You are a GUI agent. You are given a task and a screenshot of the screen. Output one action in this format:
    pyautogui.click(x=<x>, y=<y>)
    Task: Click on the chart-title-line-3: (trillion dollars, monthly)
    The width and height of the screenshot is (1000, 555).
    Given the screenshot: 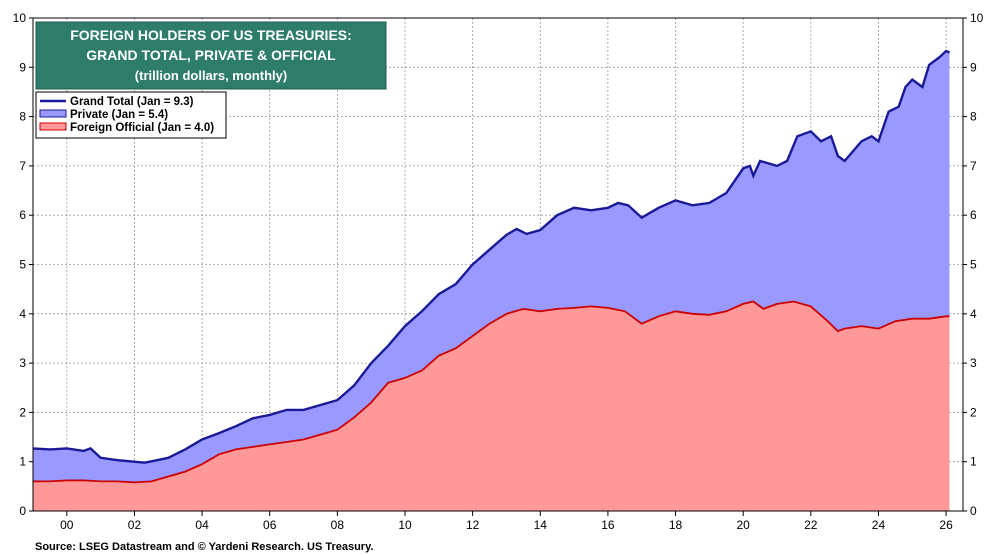 What is the action you would take?
    pyautogui.click(x=211, y=75)
    